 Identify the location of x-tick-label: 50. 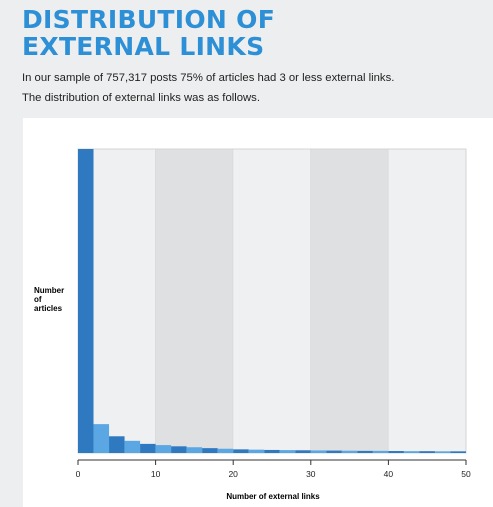
(466, 474).